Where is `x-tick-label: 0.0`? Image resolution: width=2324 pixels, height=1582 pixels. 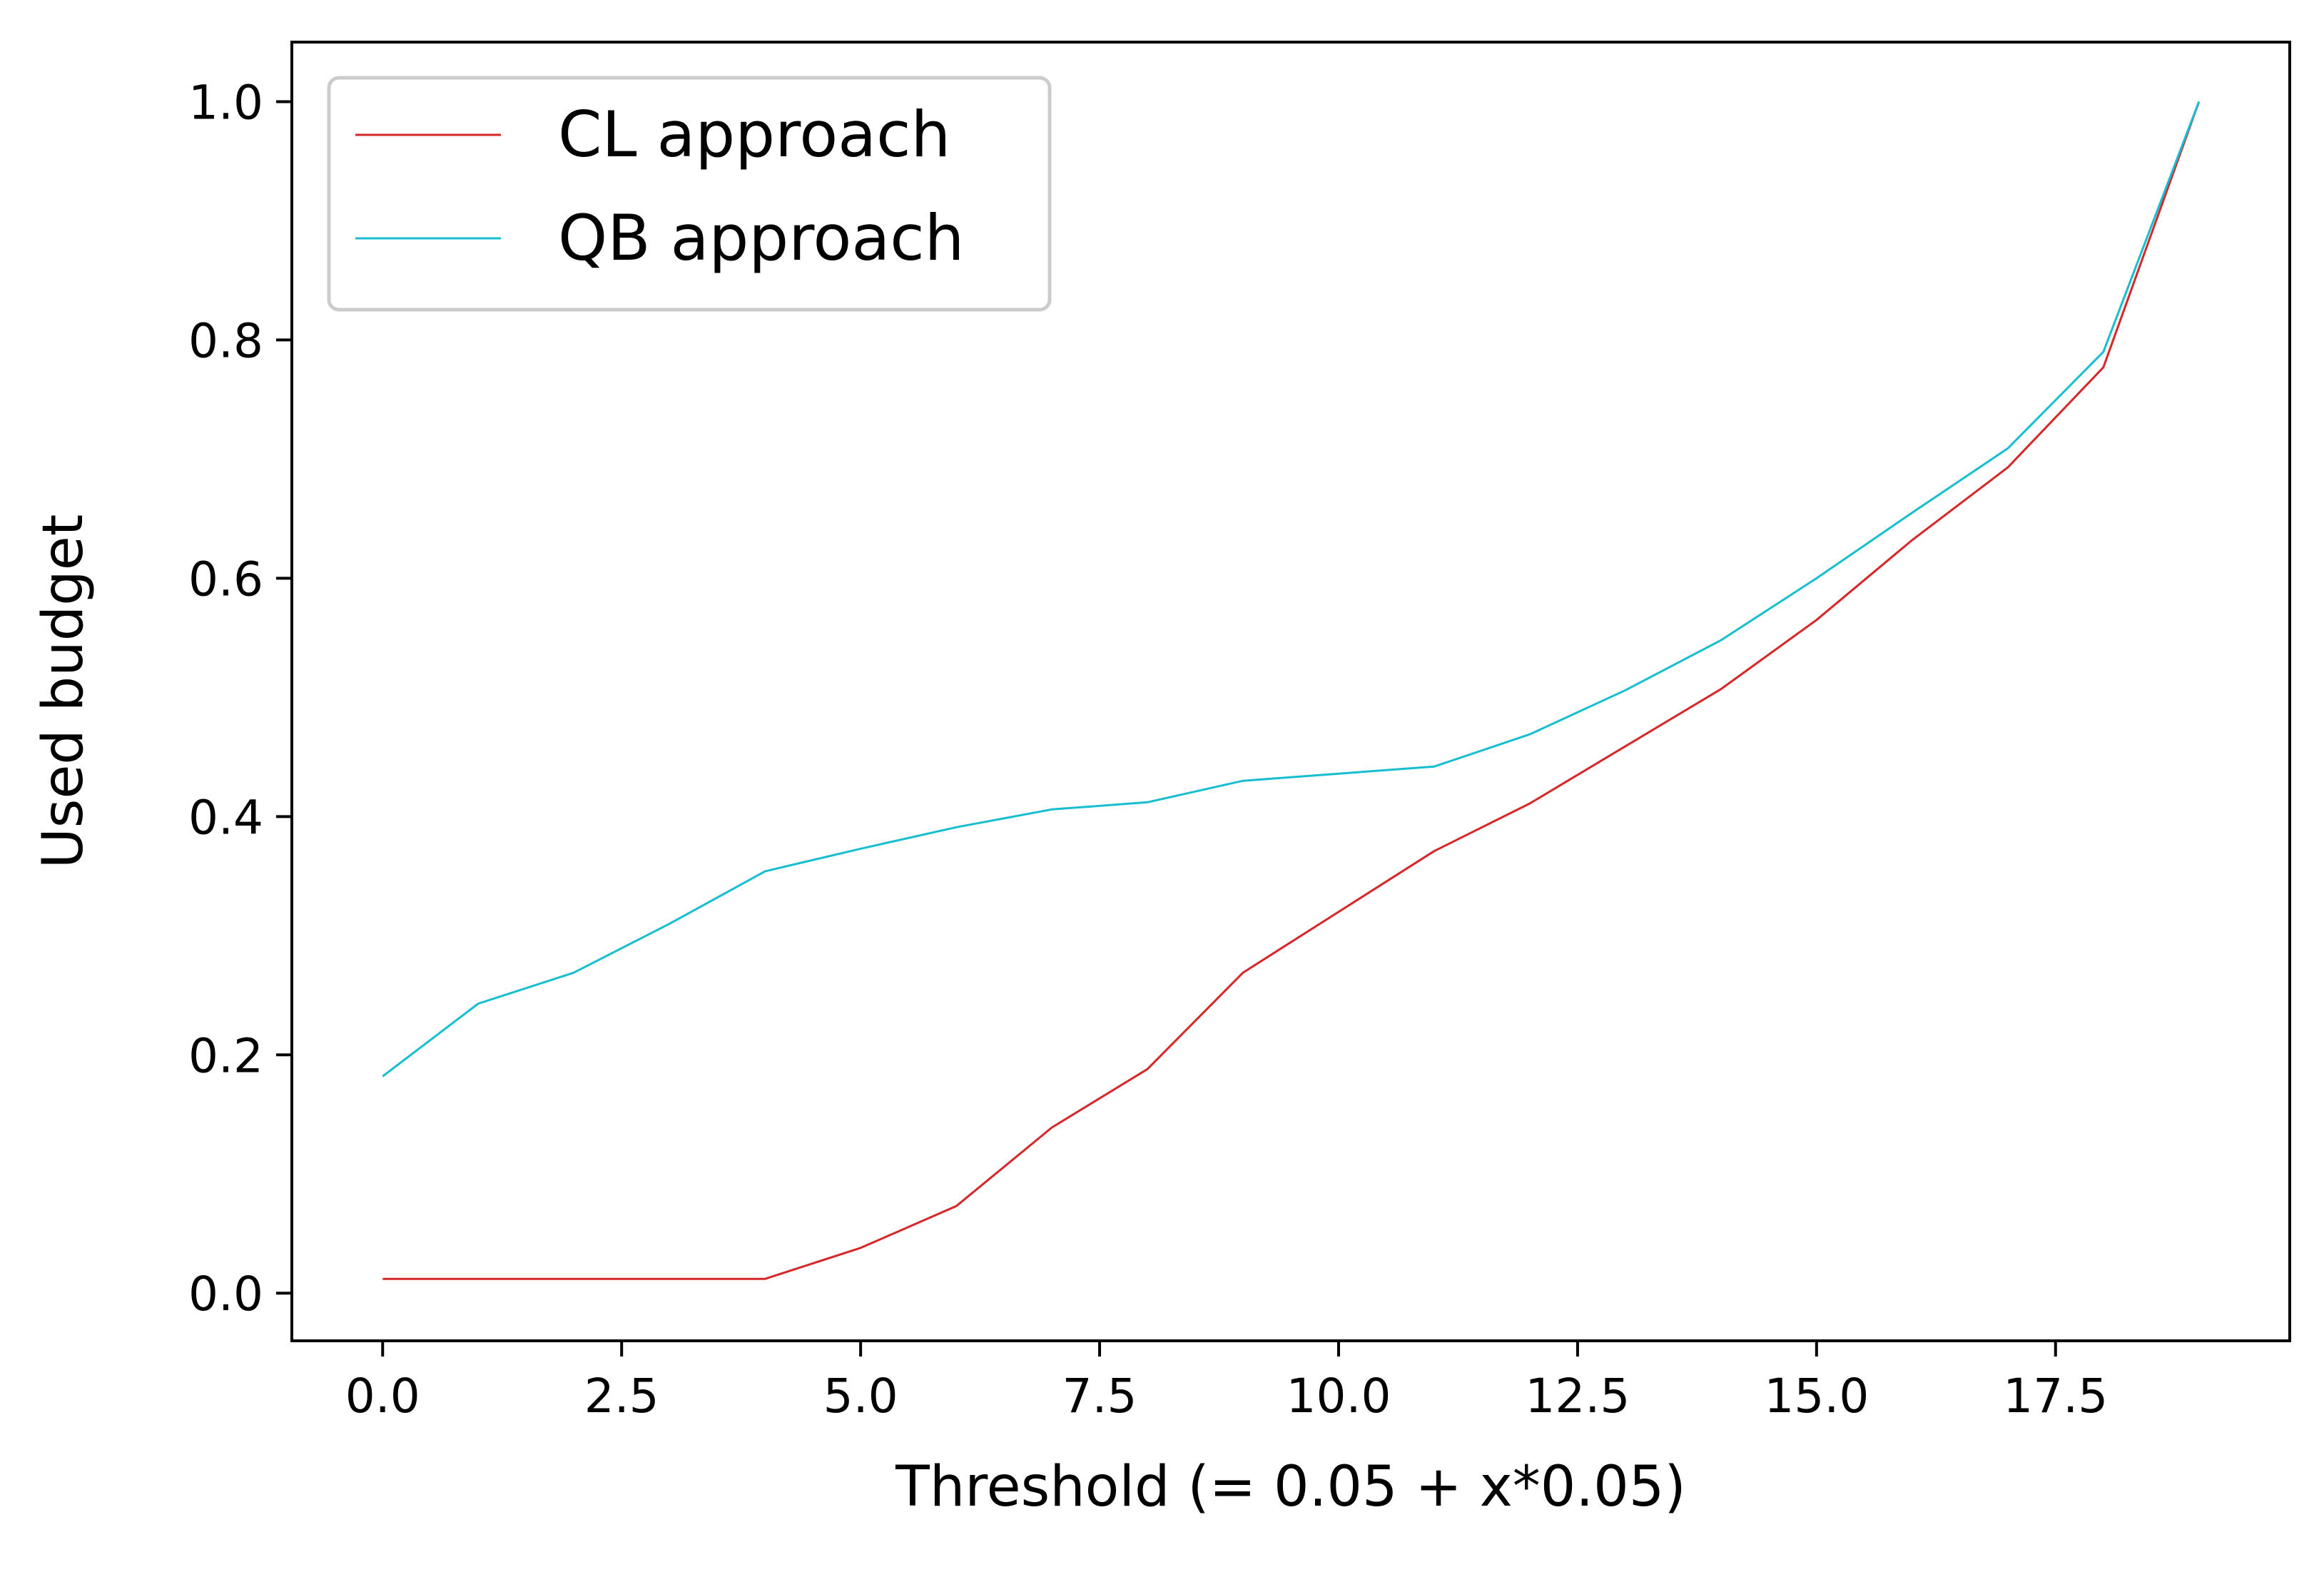
x-tick-label: 0.0 is located at coordinates (382, 1396).